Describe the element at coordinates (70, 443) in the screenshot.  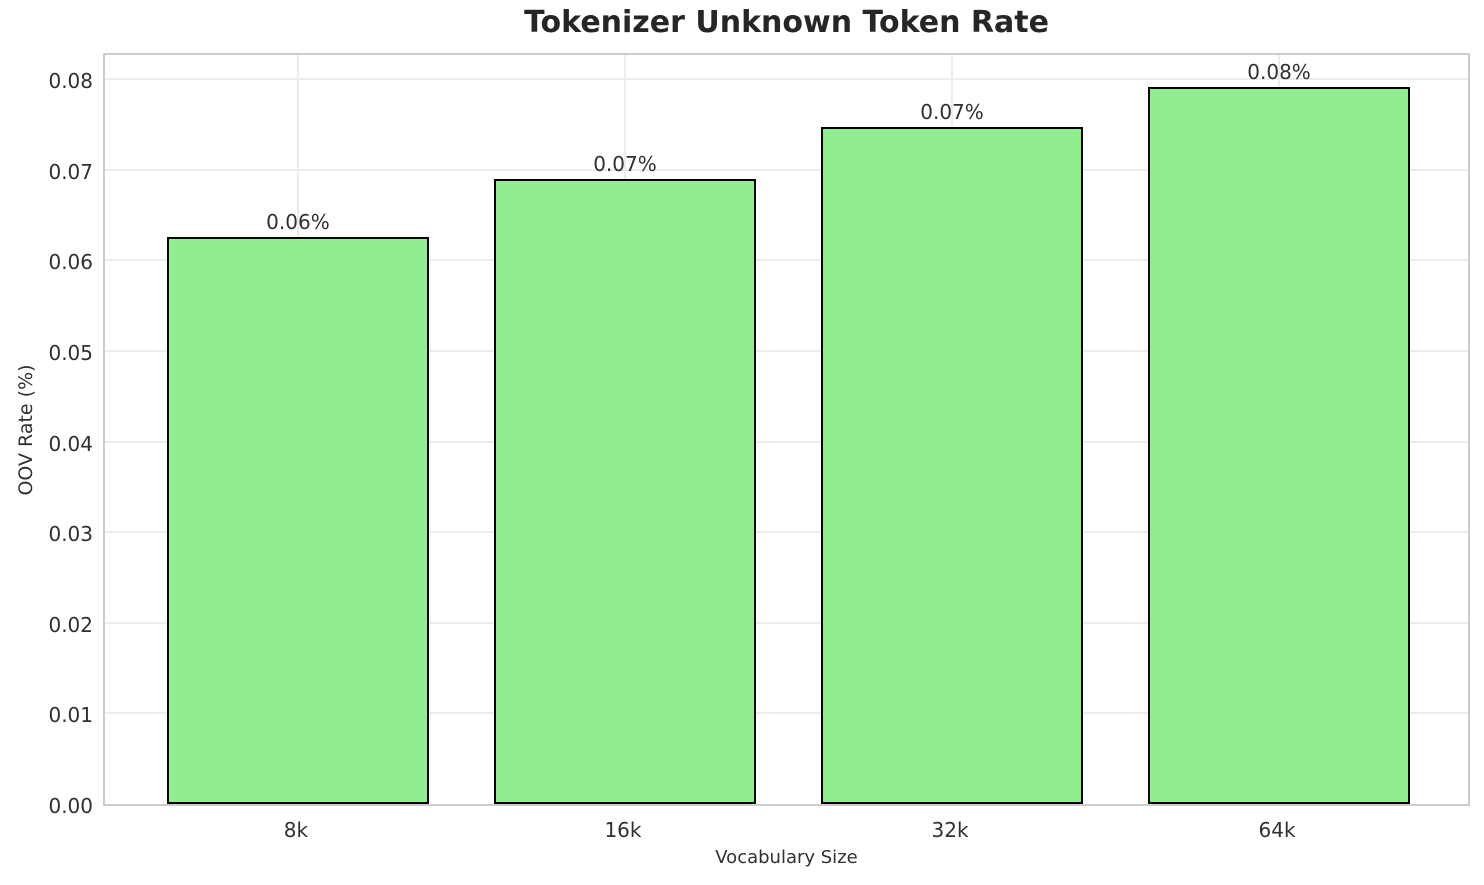
I see `y-tick-0.04: 0.04` at that location.